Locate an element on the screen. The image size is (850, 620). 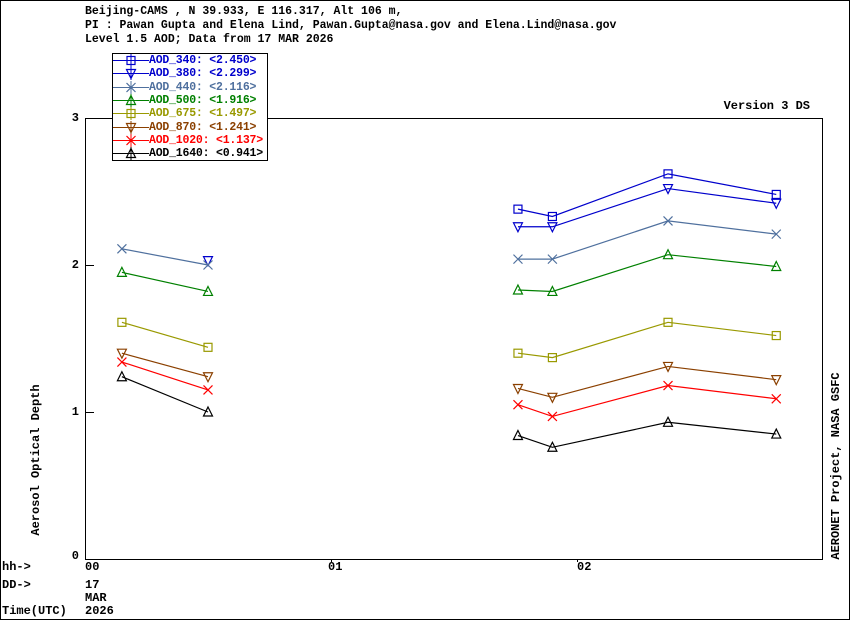
y-tick-label-3: 3 is located at coordinates (75, 118).